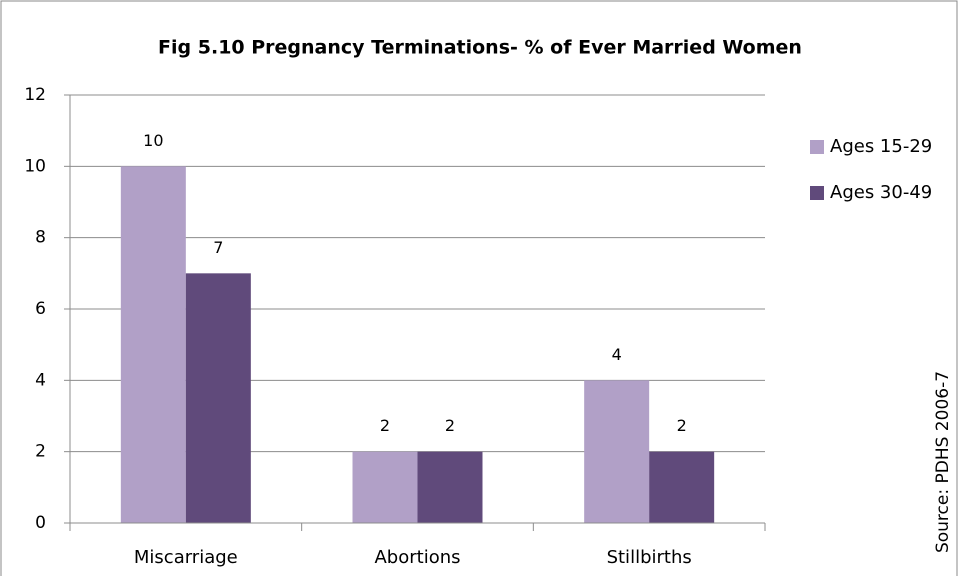 The height and width of the screenshot is (580, 958). I want to click on y-tick-label: 4, so click(40, 380).